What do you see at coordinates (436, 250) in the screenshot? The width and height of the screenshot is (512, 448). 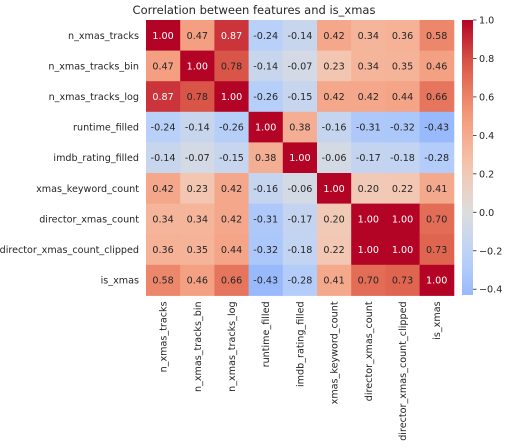 I see `cell-value-label: 0.73` at bounding box center [436, 250].